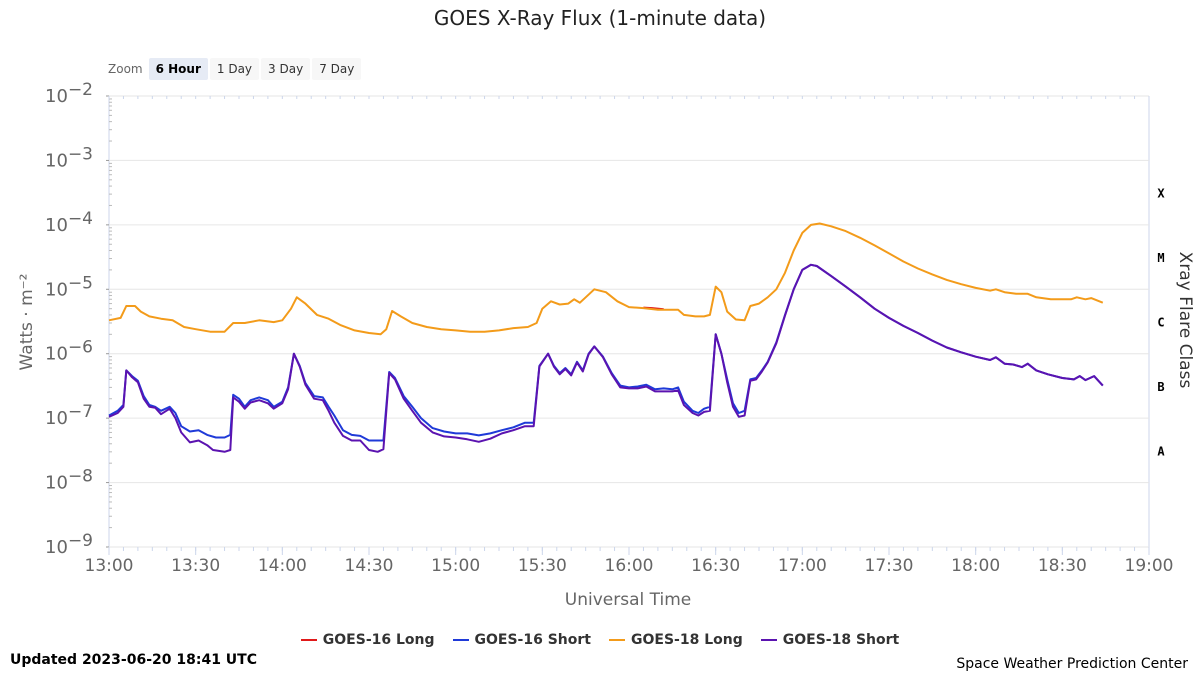 Image resolution: width=1200 pixels, height=675 pixels. I want to click on zoom-label: Zoom, so click(125, 69).